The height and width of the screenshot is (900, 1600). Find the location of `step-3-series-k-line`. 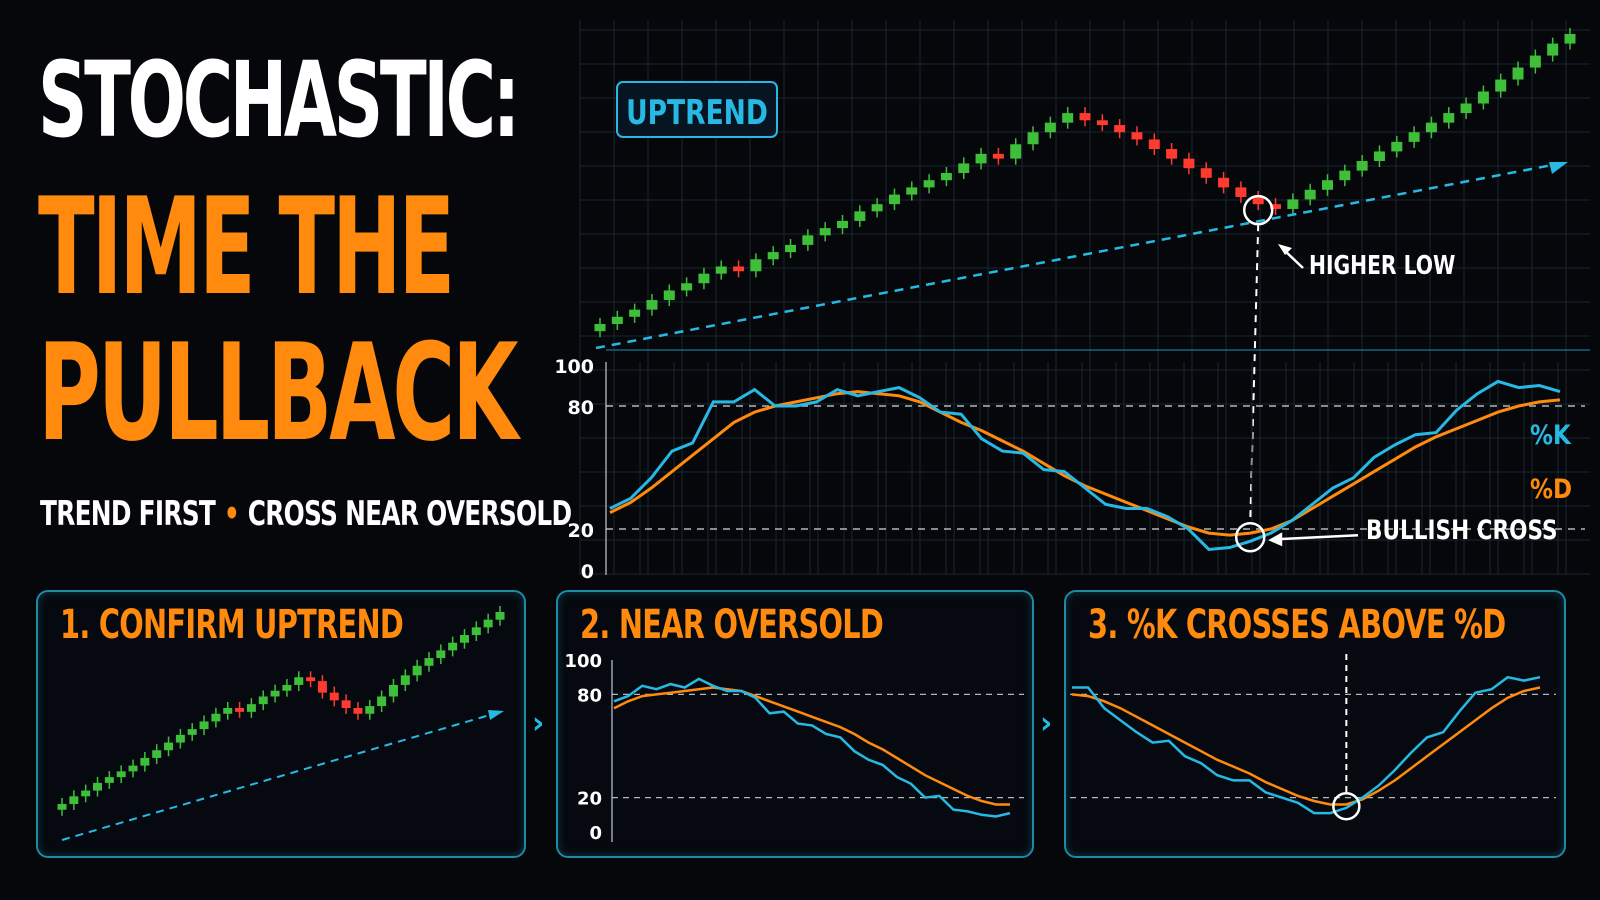

step-3-series-k-line is located at coordinates (1306, 745).